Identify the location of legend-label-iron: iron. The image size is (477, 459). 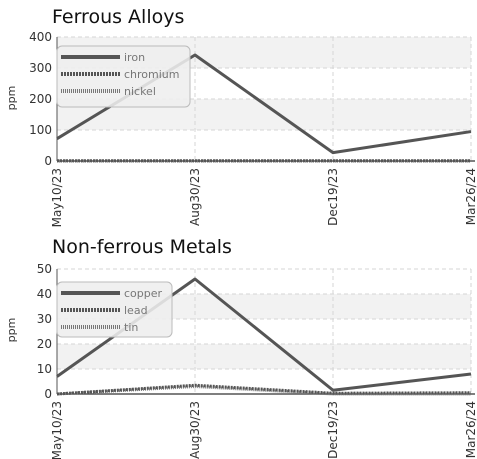
(134, 57).